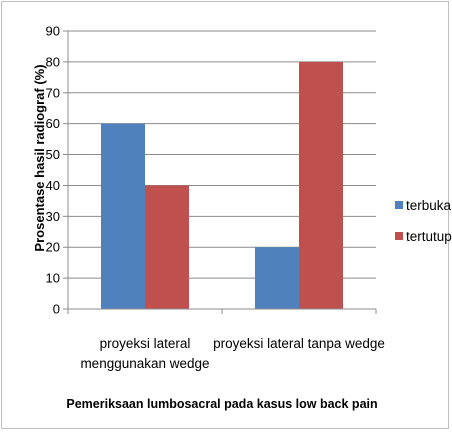  Describe the element at coordinates (53, 247) in the screenshot. I see `y-tick-label: 20` at that location.